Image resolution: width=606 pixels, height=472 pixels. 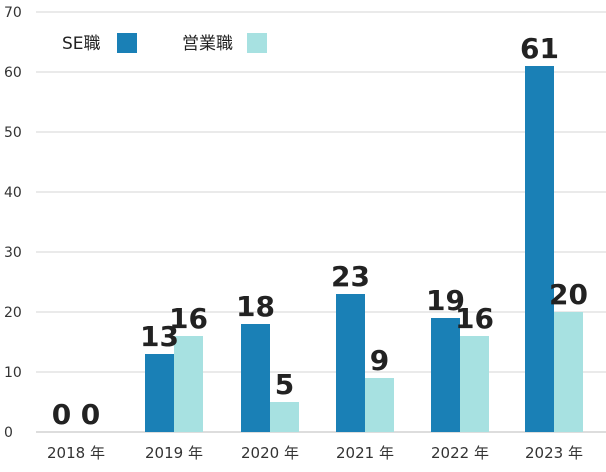 What do you see at coordinates (81, 44) in the screenshot?
I see `legend-label: SE職` at bounding box center [81, 44].